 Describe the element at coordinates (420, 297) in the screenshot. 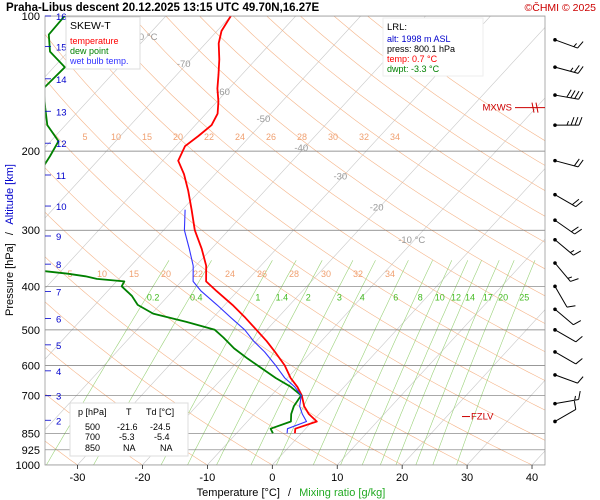

I see `mixing-ratio-label: 8` at that location.